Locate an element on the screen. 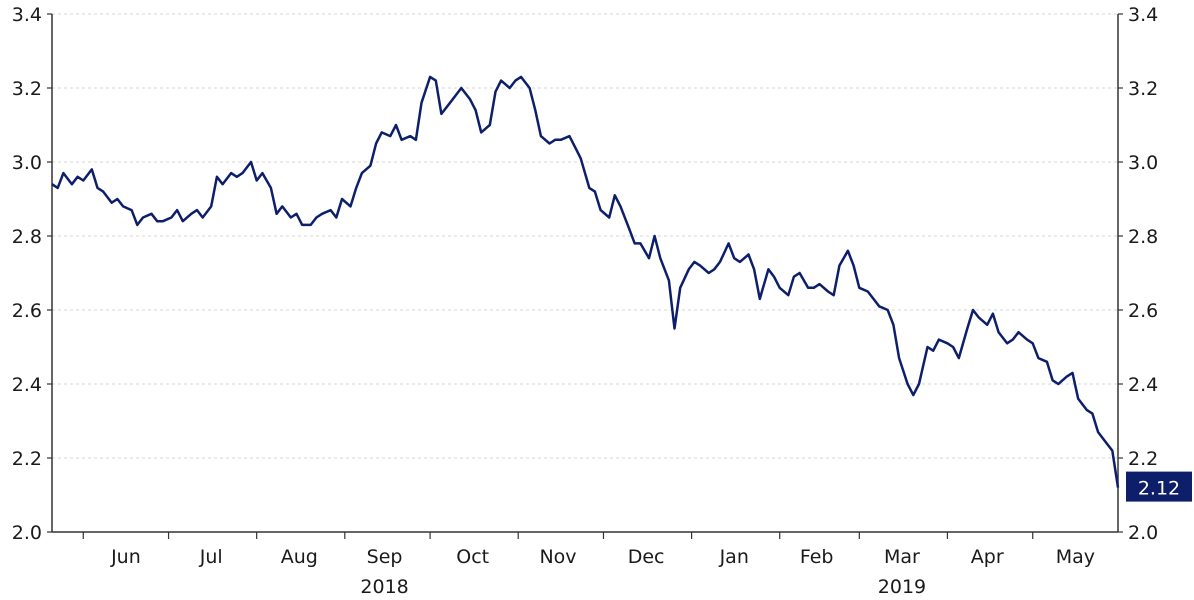 The height and width of the screenshot is (600, 1194). y-tick-label-left: 2.2 is located at coordinates (27, 459).